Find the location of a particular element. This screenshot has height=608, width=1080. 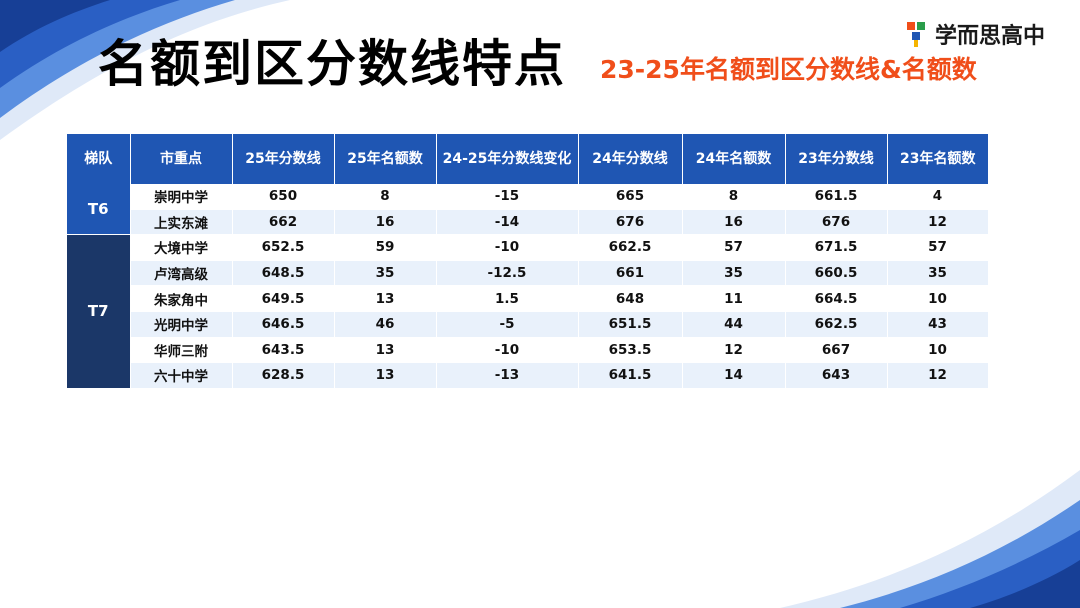

table-row: 朱家角中 649.5 13 1.5 648 11 664.5 10 is located at coordinates (528, 298).